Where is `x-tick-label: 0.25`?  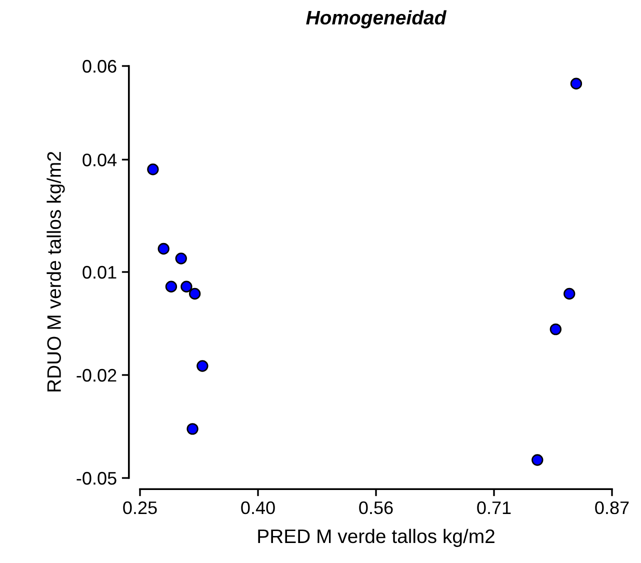
x-tick-label: 0.25 is located at coordinates (140, 507).